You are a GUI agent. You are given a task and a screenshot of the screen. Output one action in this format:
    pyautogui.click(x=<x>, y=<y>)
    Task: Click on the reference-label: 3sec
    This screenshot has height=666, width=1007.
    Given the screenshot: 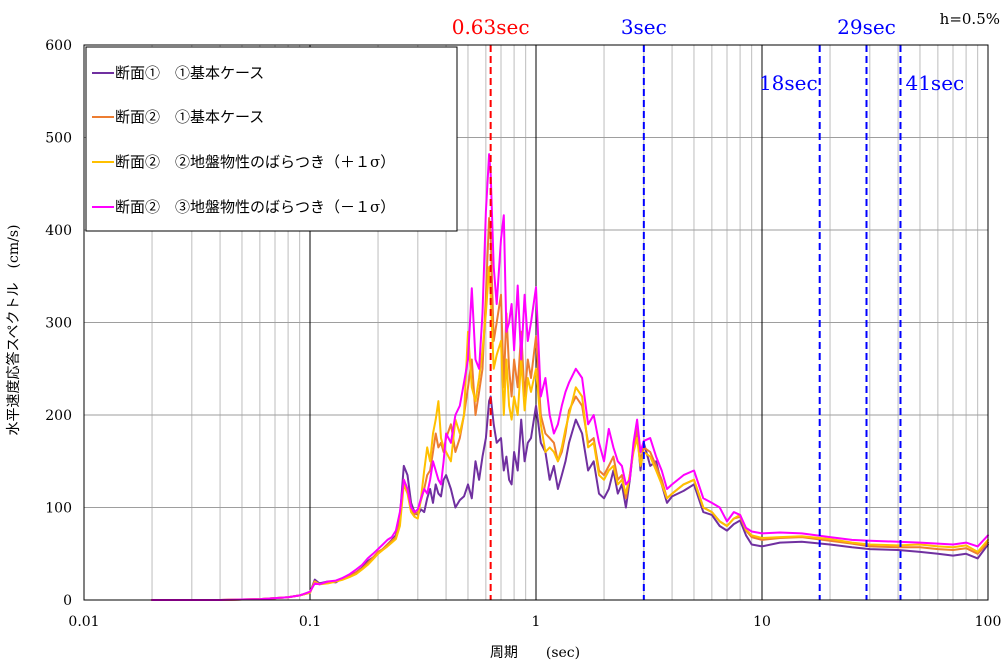 What is the action you would take?
    pyautogui.click(x=644, y=27)
    